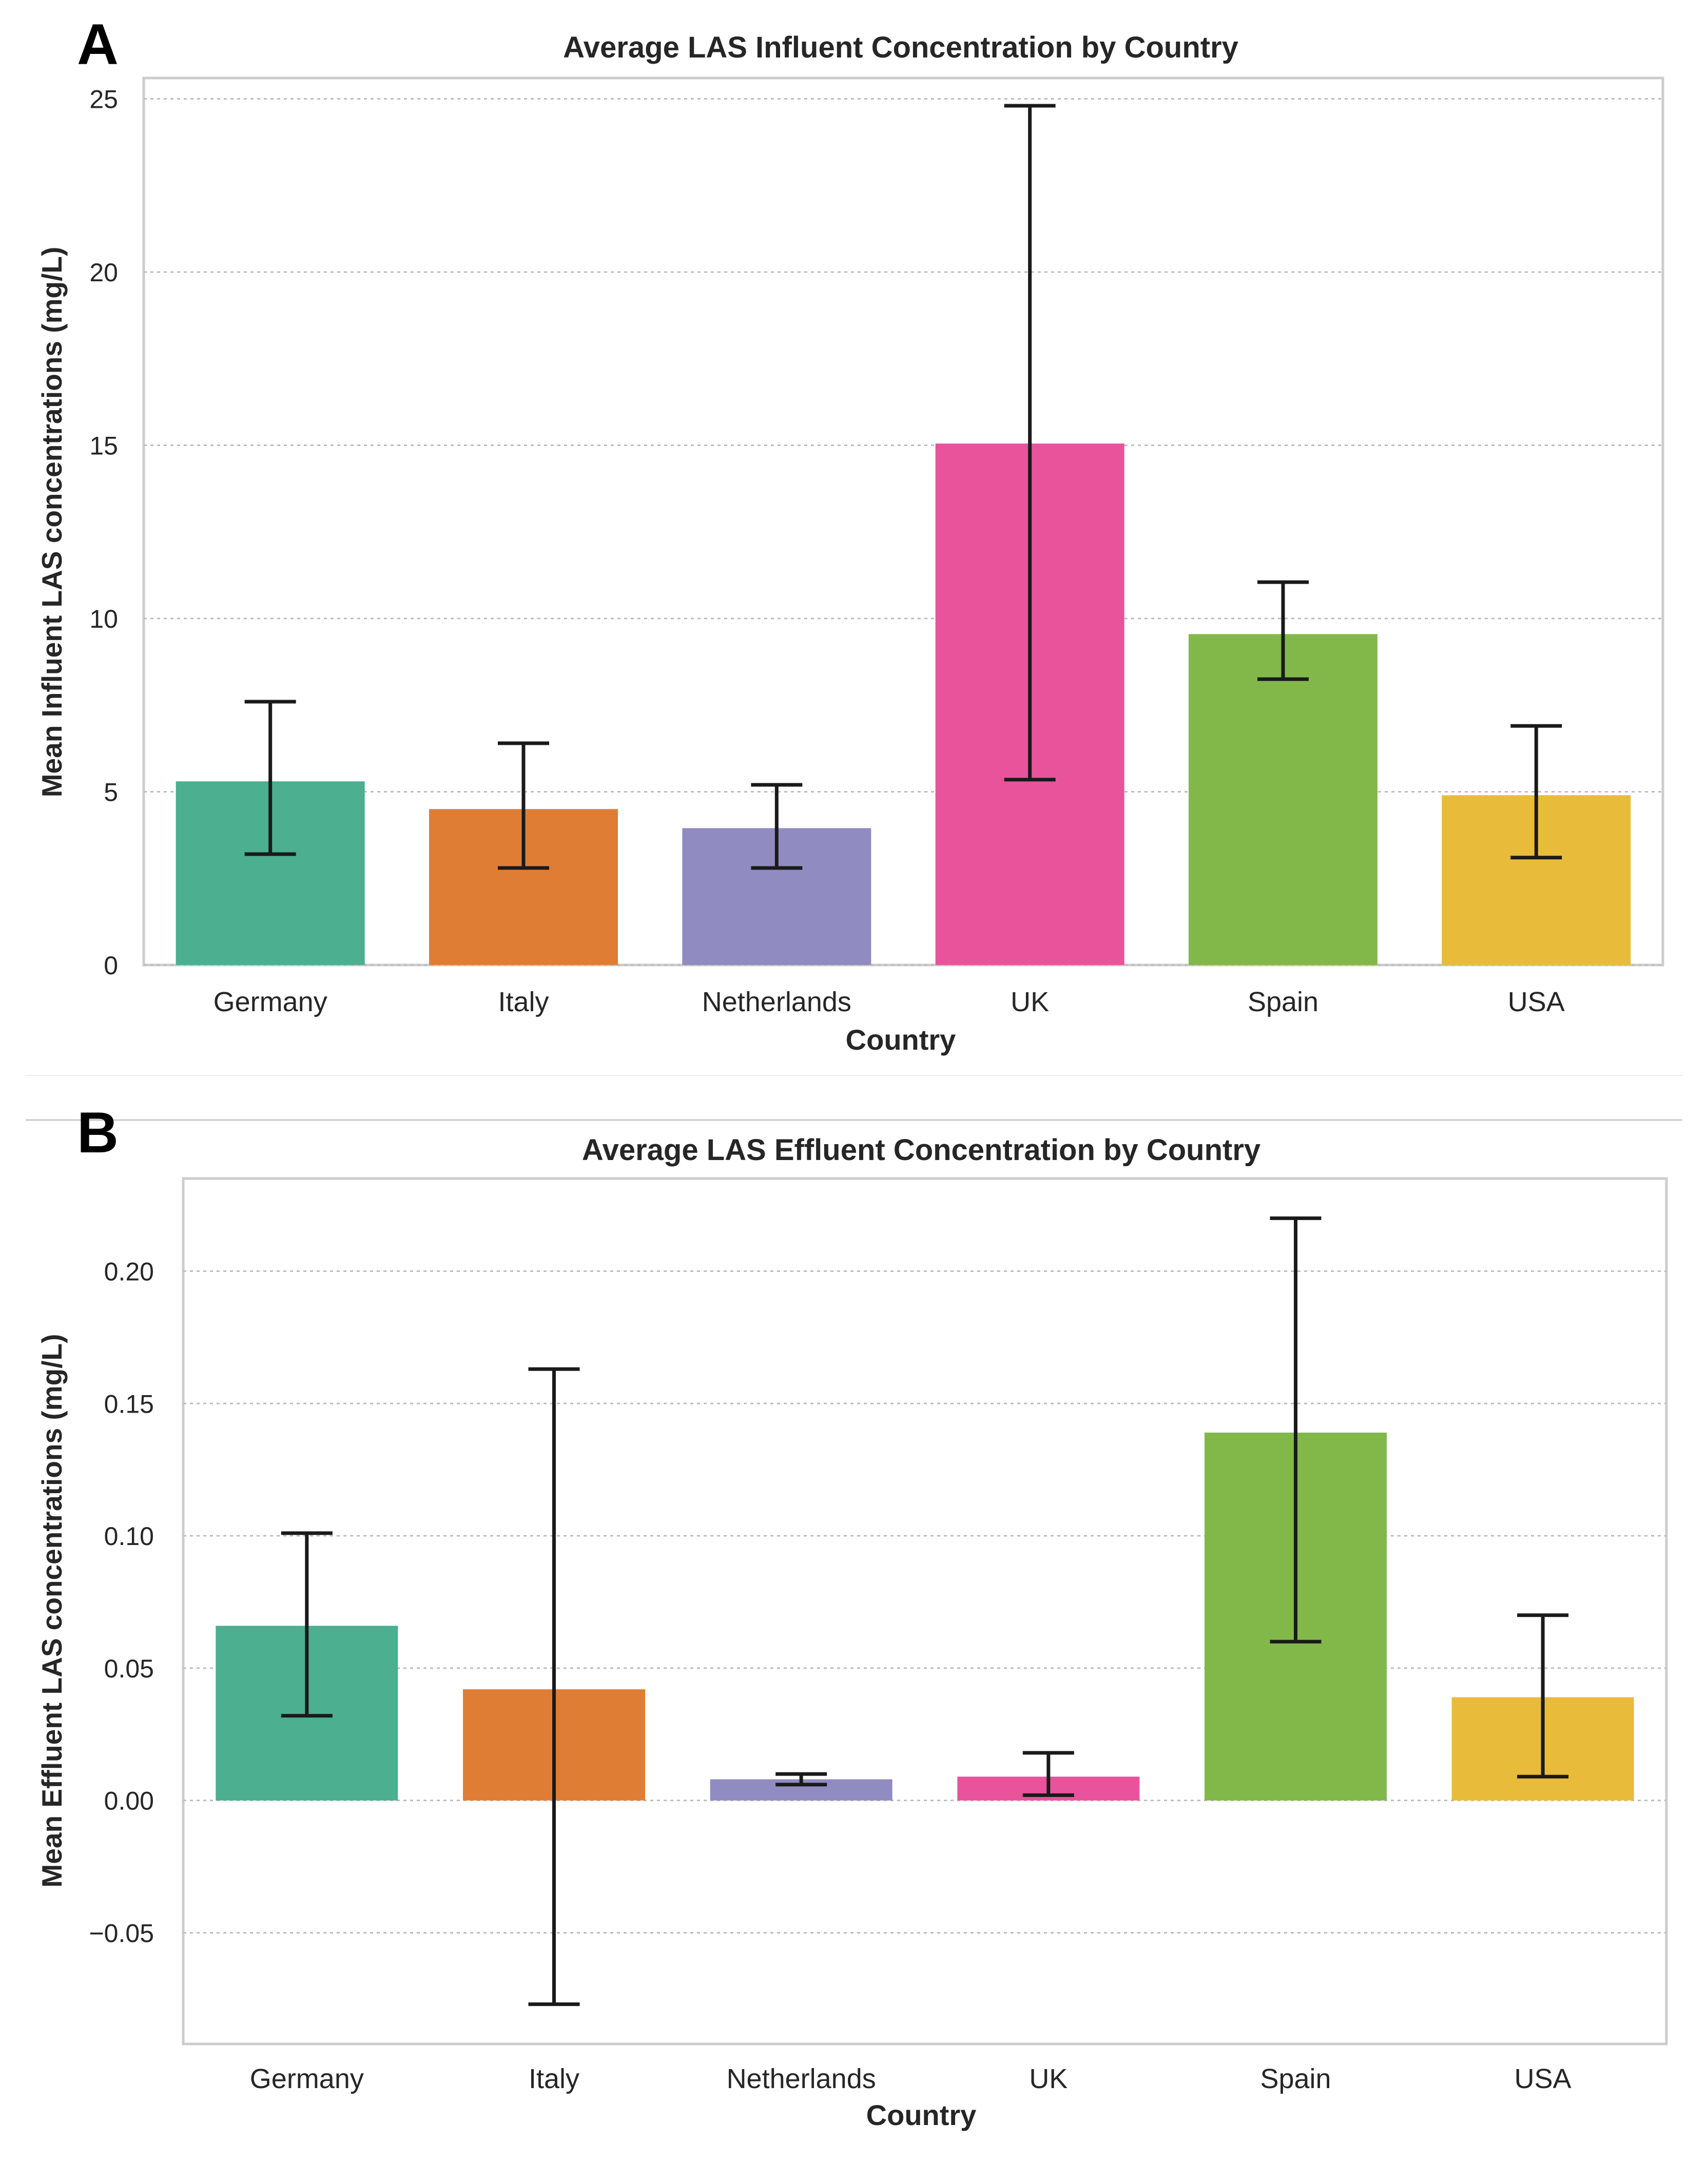 The height and width of the screenshot is (2162, 1708). I want to click on panel-a-y-tick-label: 10, so click(103, 619).